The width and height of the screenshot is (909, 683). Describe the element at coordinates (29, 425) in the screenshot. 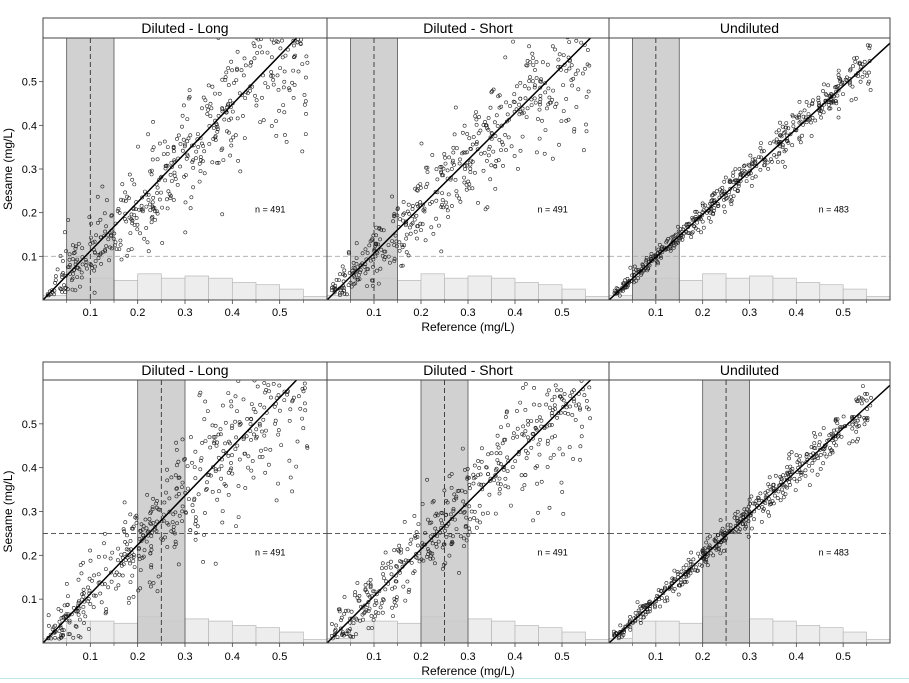

I see `y-tick-label: 0.5` at that location.